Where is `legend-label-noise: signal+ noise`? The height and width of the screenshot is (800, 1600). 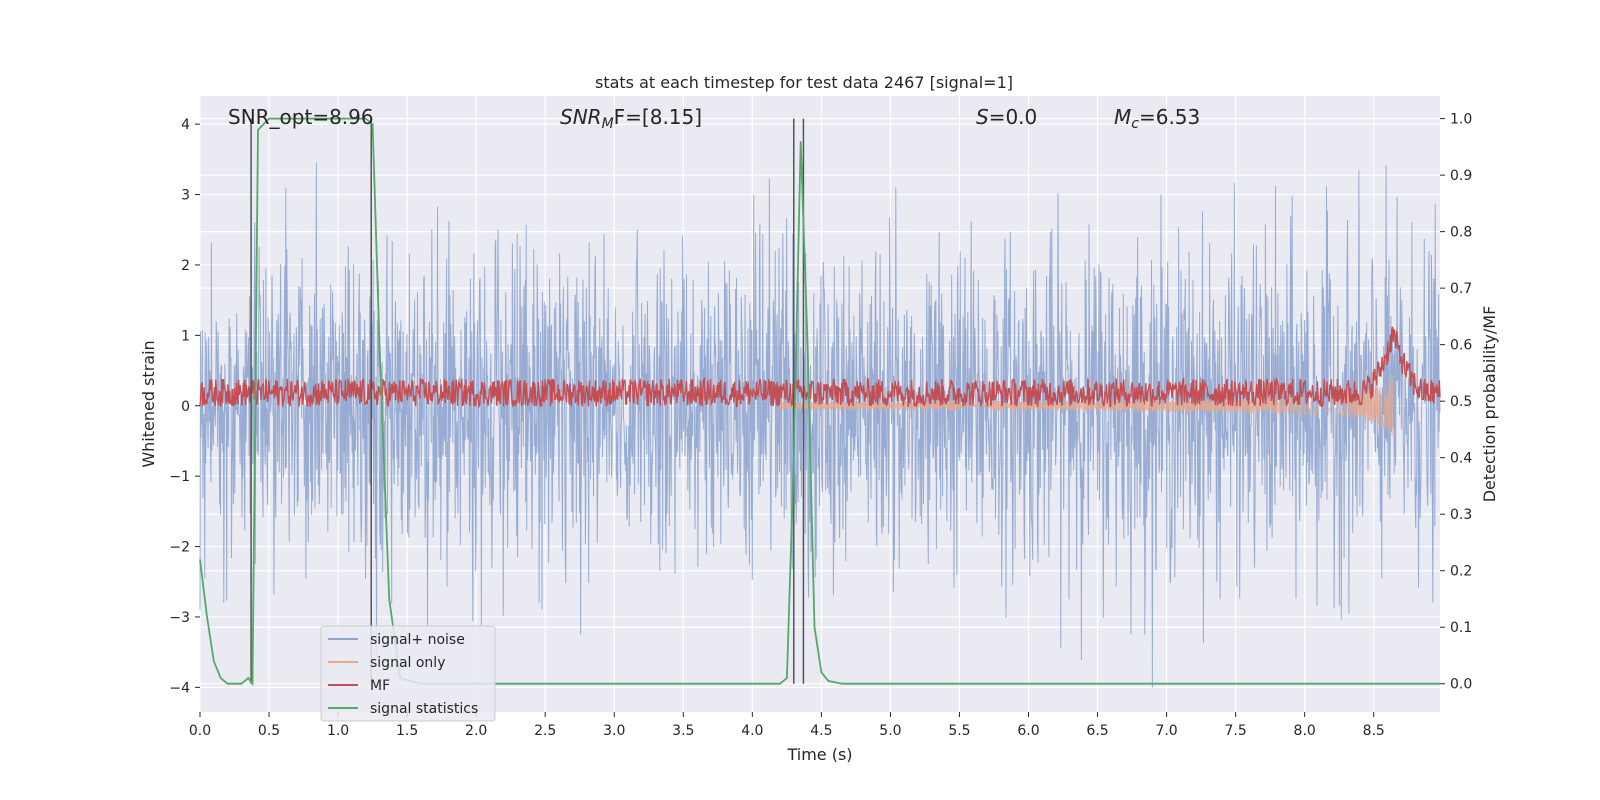 legend-label-noise: signal+ noise is located at coordinates (417, 640).